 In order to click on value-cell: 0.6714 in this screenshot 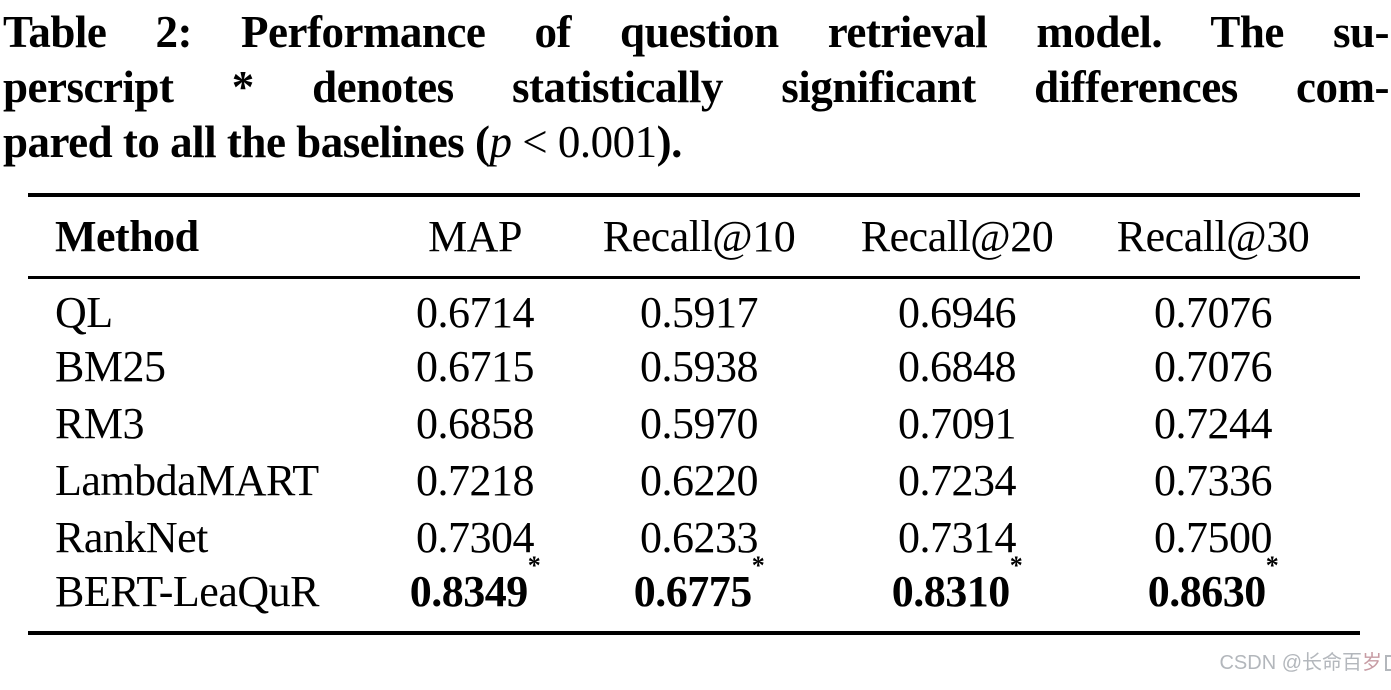, I will do `click(475, 307)`.